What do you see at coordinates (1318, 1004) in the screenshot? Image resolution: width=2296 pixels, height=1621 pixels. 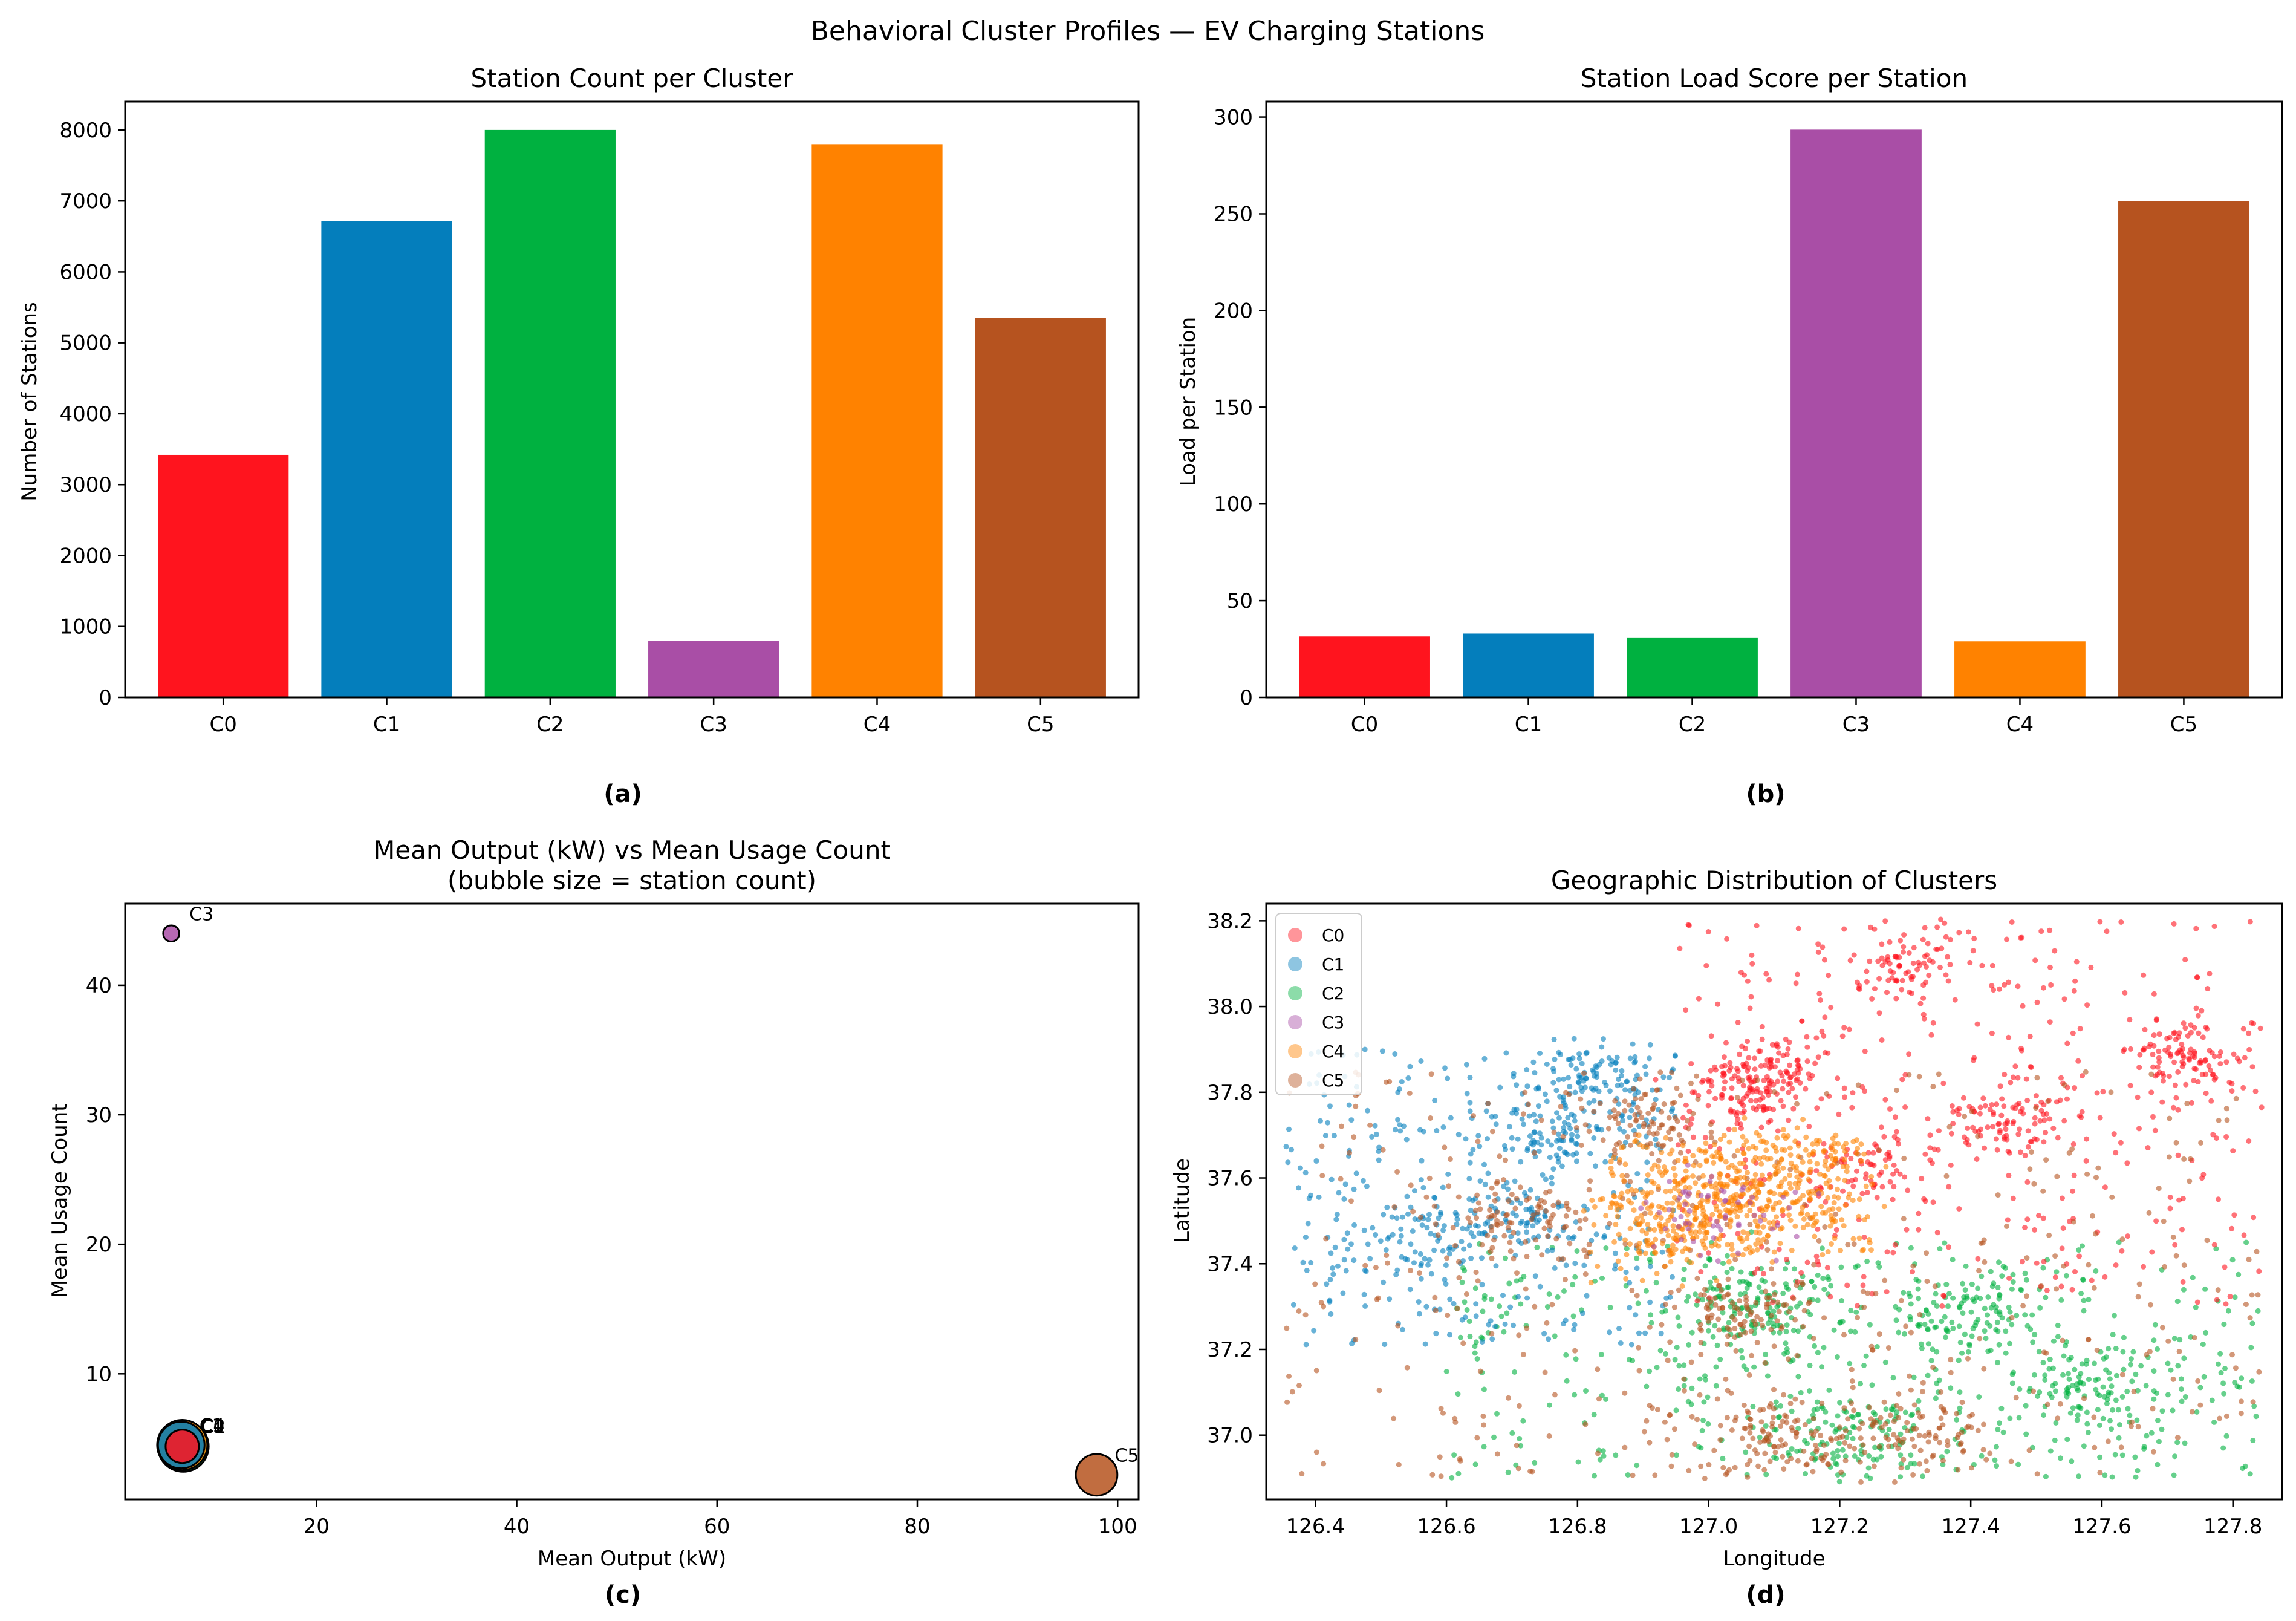 I see `legend-frame` at bounding box center [1318, 1004].